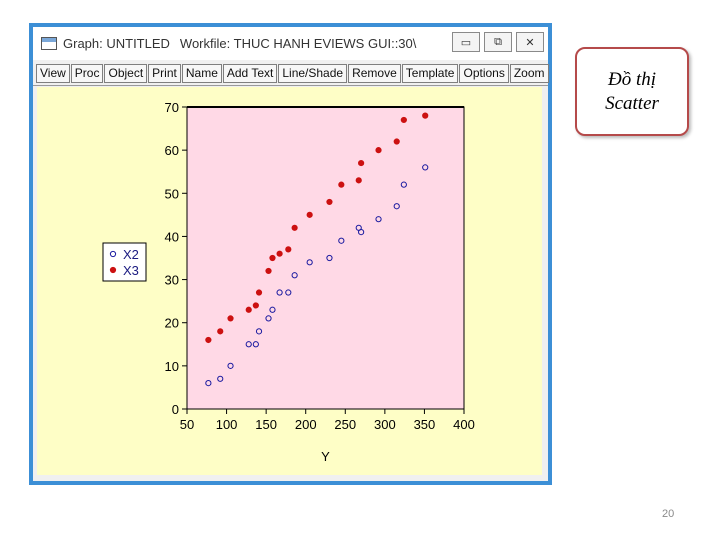 Image resolution: width=720 pixels, height=540 pixels. What do you see at coordinates (172, 150) in the screenshot?
I see `y-tick-label: 60` at bounding box center [172, 150].